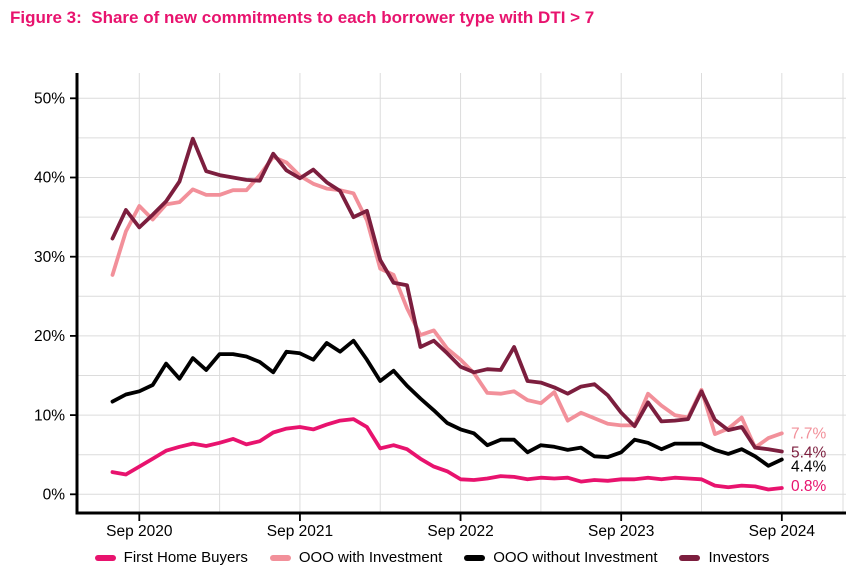 This screenshot has width=864, height=584. What do you see at coordinates (621, 531) in the screenshot?
I see `x-tick-label: Sep 2023` at bounding box center [621, 531].